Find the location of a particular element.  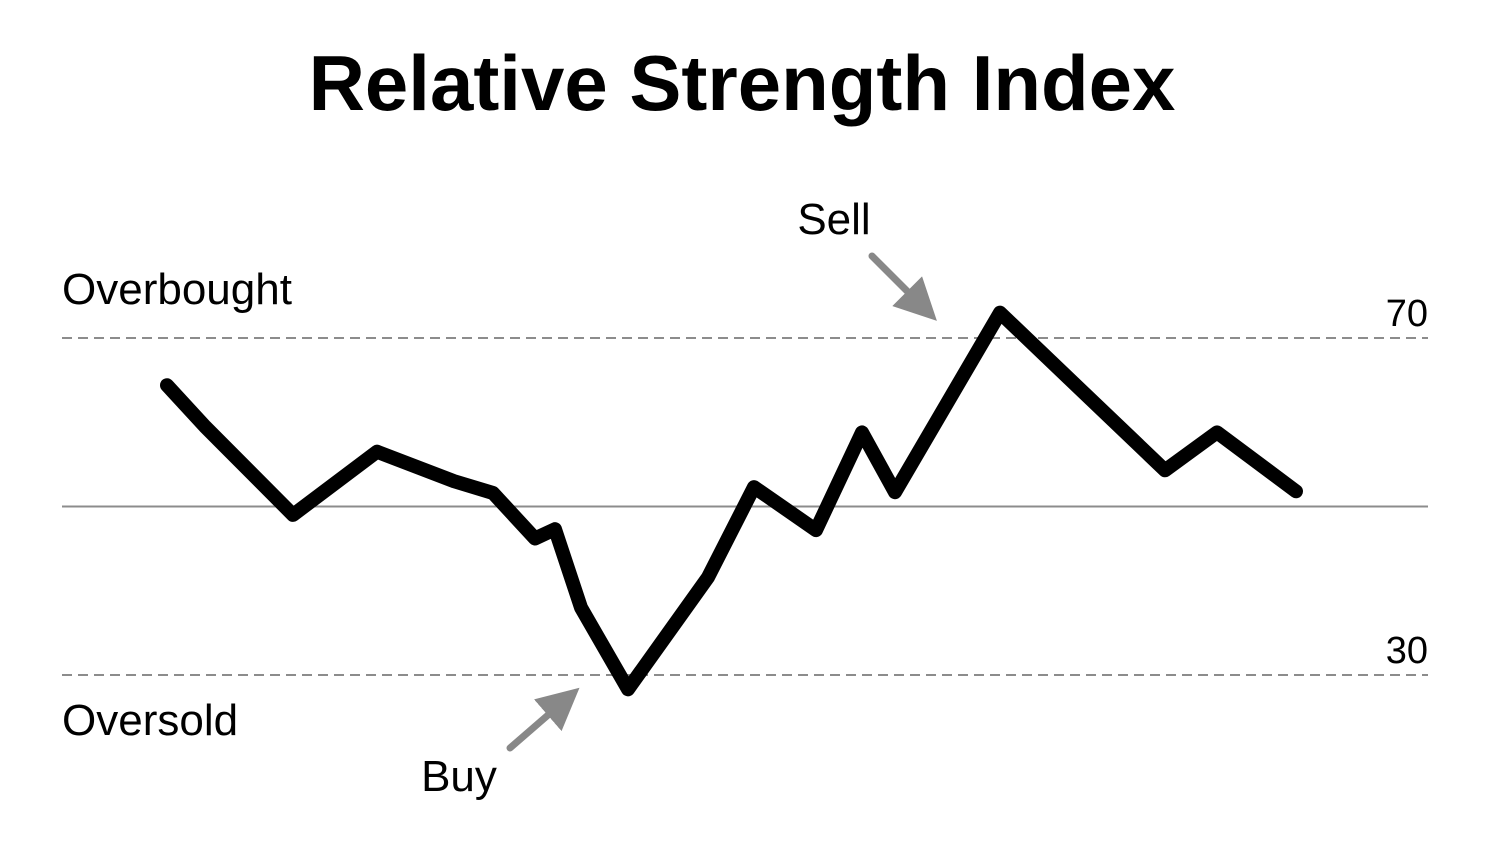

sell-arrow-icon is located at coordinates (902, 286).